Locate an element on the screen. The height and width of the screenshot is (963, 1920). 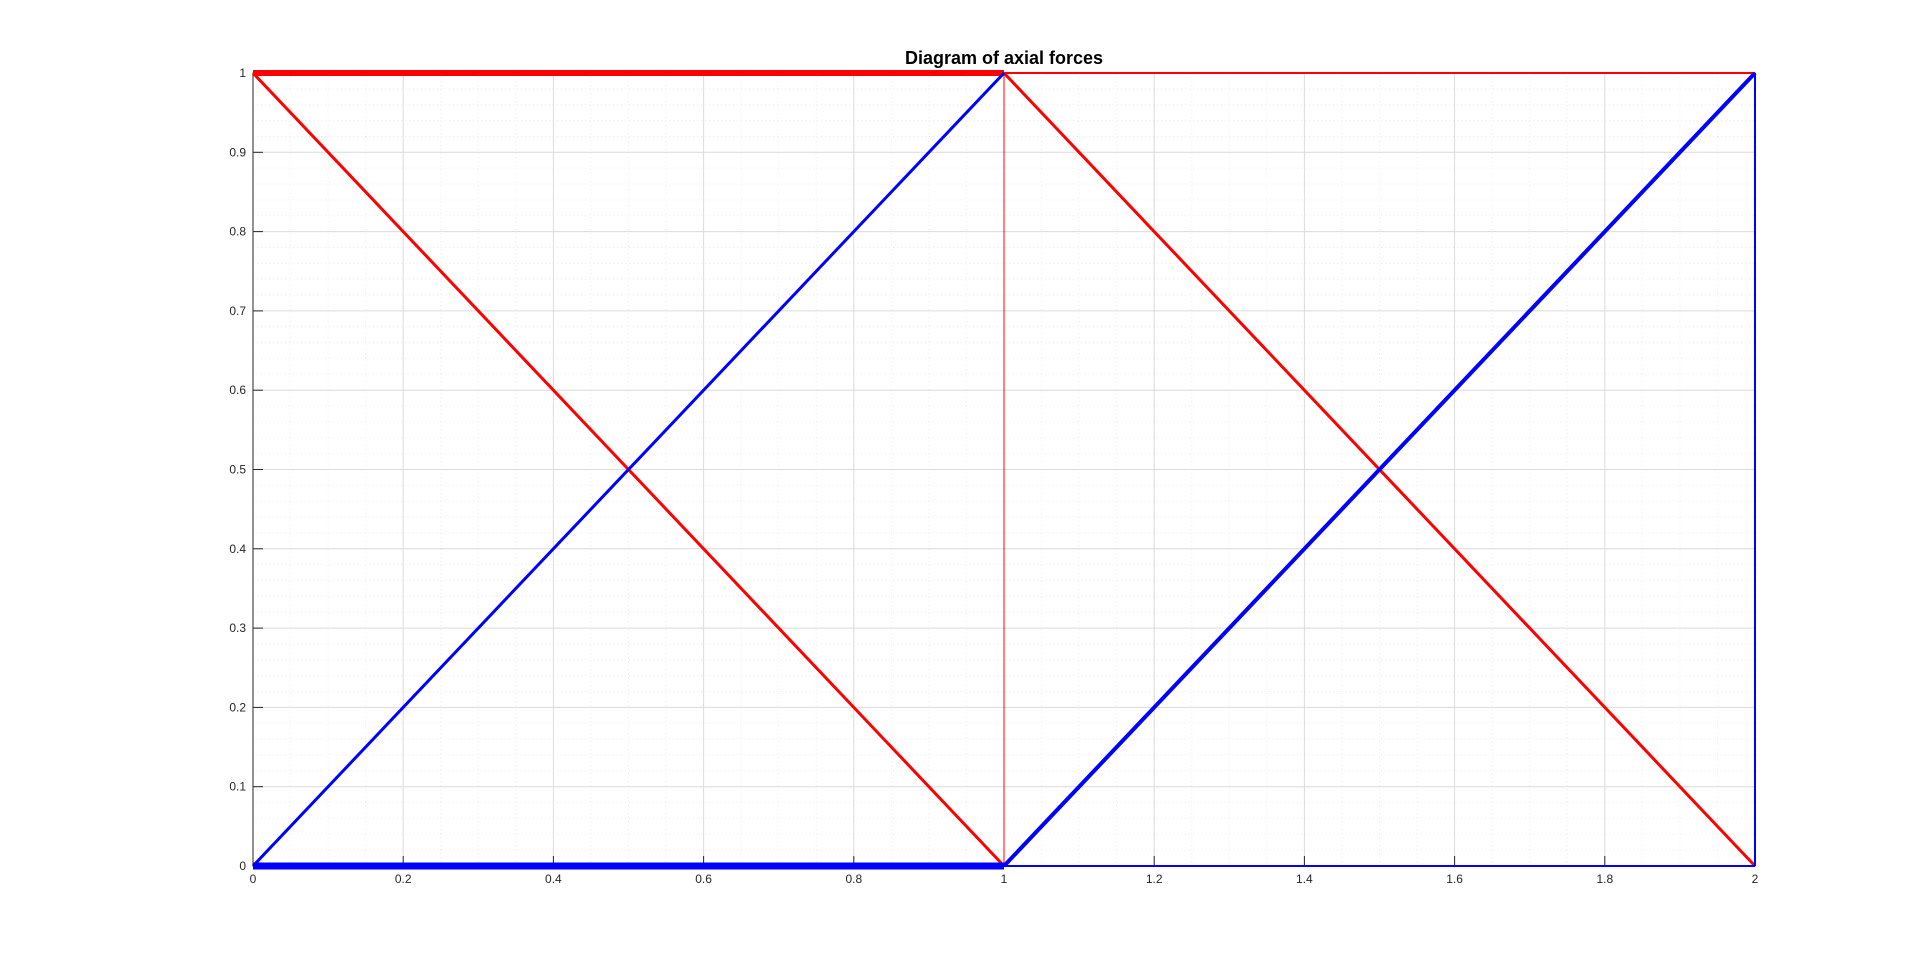
x-tick-label: 1.4 is located at coordinates (1304, 879).